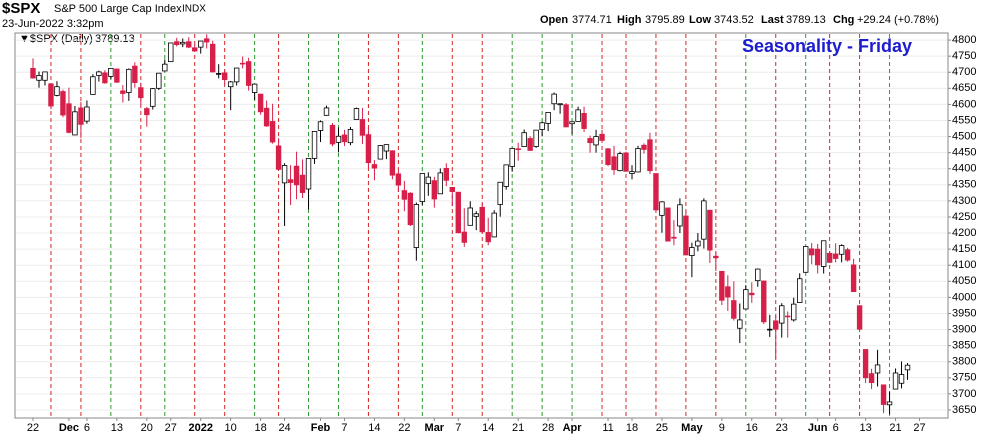  I want to click on x-tick-label: 6, so click(87, 428).